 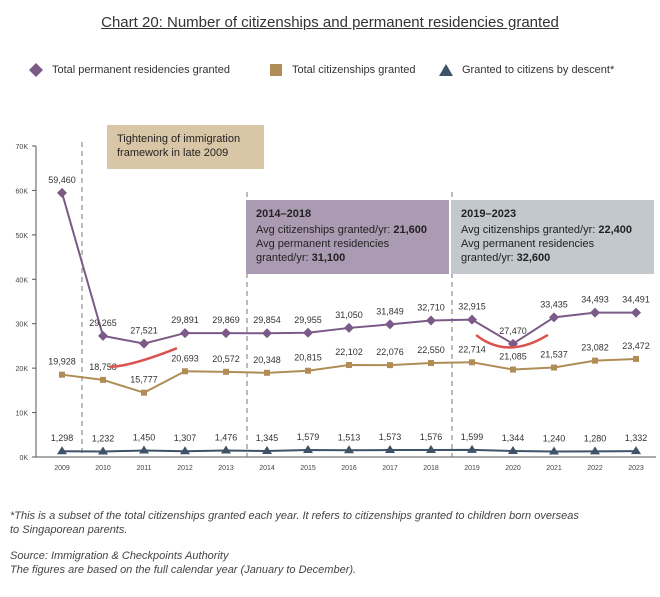 What do you see at coordinates (173, 153) in the screenshot?
I see `annotation-tightening-line2: framework in late 2009` at bounding box center [173, 153].